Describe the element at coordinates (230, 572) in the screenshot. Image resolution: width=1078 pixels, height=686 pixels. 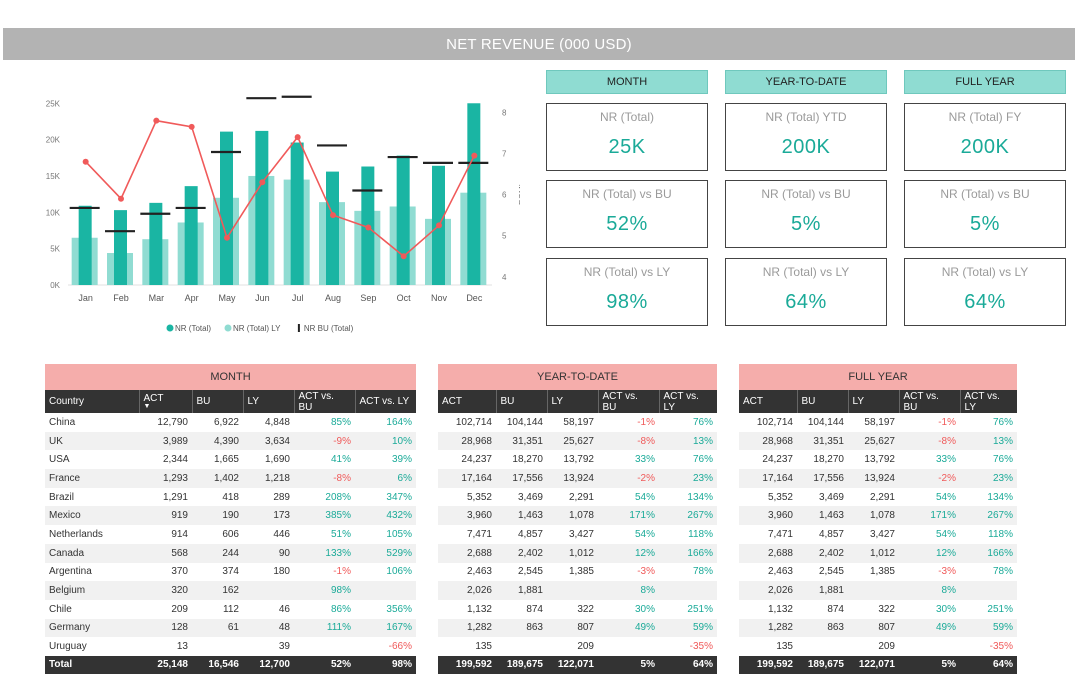
I see `table-row: Argentina 370 374 180 -1% 106%` at that location.